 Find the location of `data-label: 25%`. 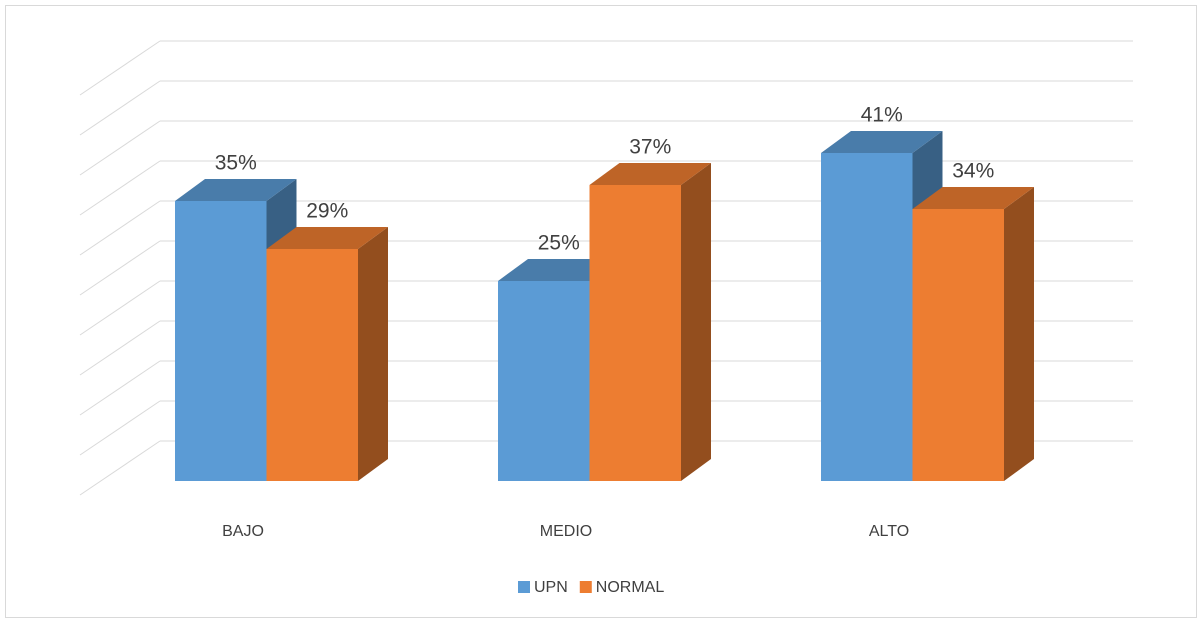

data-label: 25% is located at coordinates (559, 243).